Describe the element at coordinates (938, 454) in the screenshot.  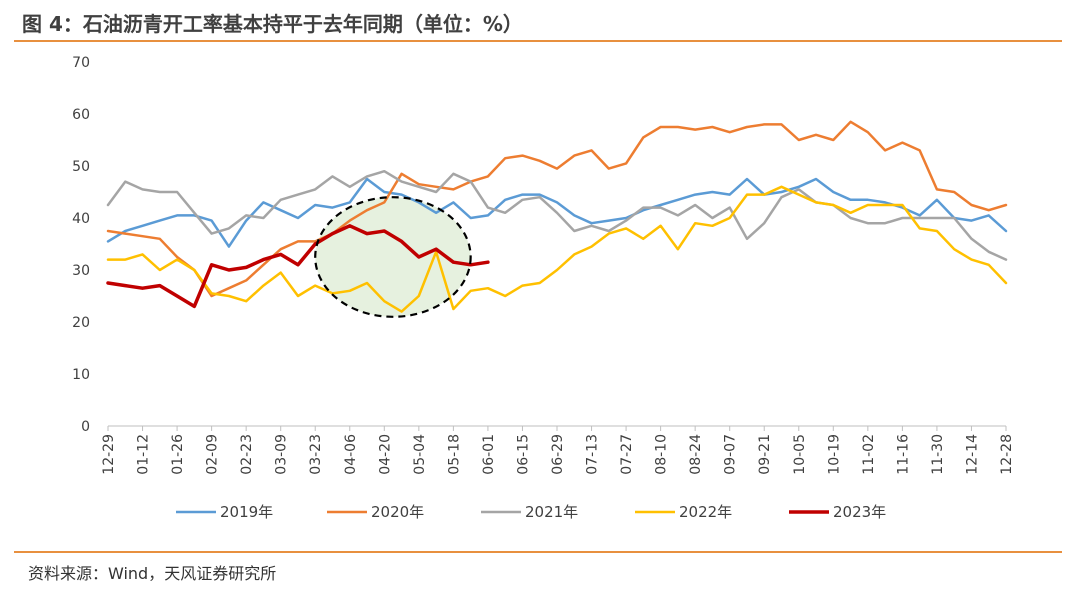
I see `x-tick-label: 11-30` at that location.